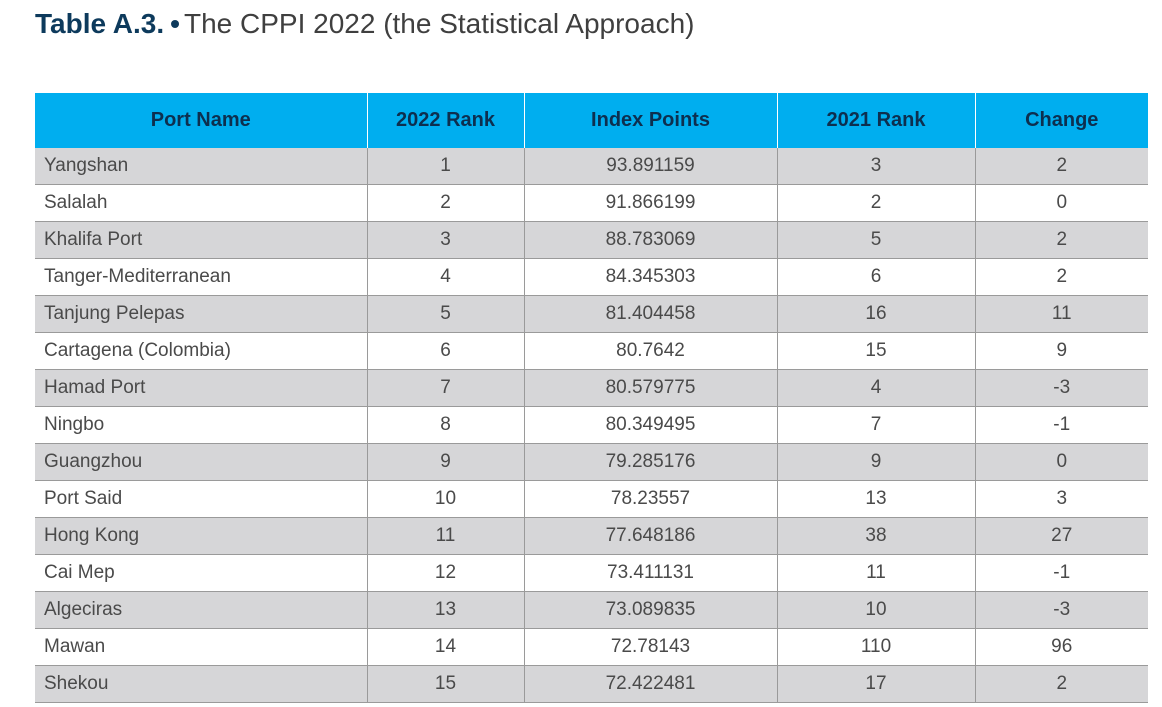 This screenshot has height=707, width=1162. I want to click on cell-2021-rank: 17, so click(875, 684).